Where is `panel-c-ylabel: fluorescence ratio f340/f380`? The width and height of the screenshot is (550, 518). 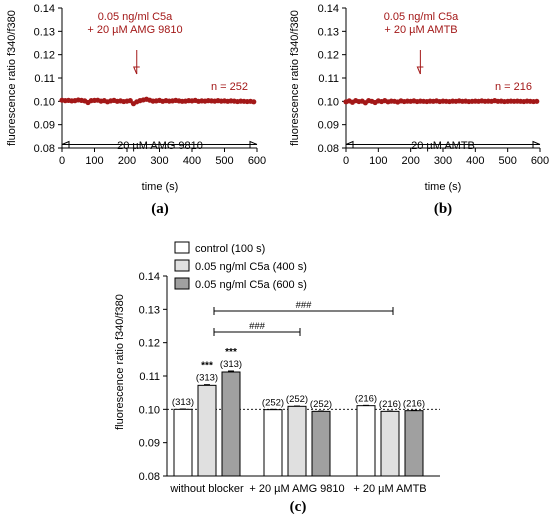 panel-c-ylabel: fluorescence ratio f340/f380 is located at coordinates (120, 362).